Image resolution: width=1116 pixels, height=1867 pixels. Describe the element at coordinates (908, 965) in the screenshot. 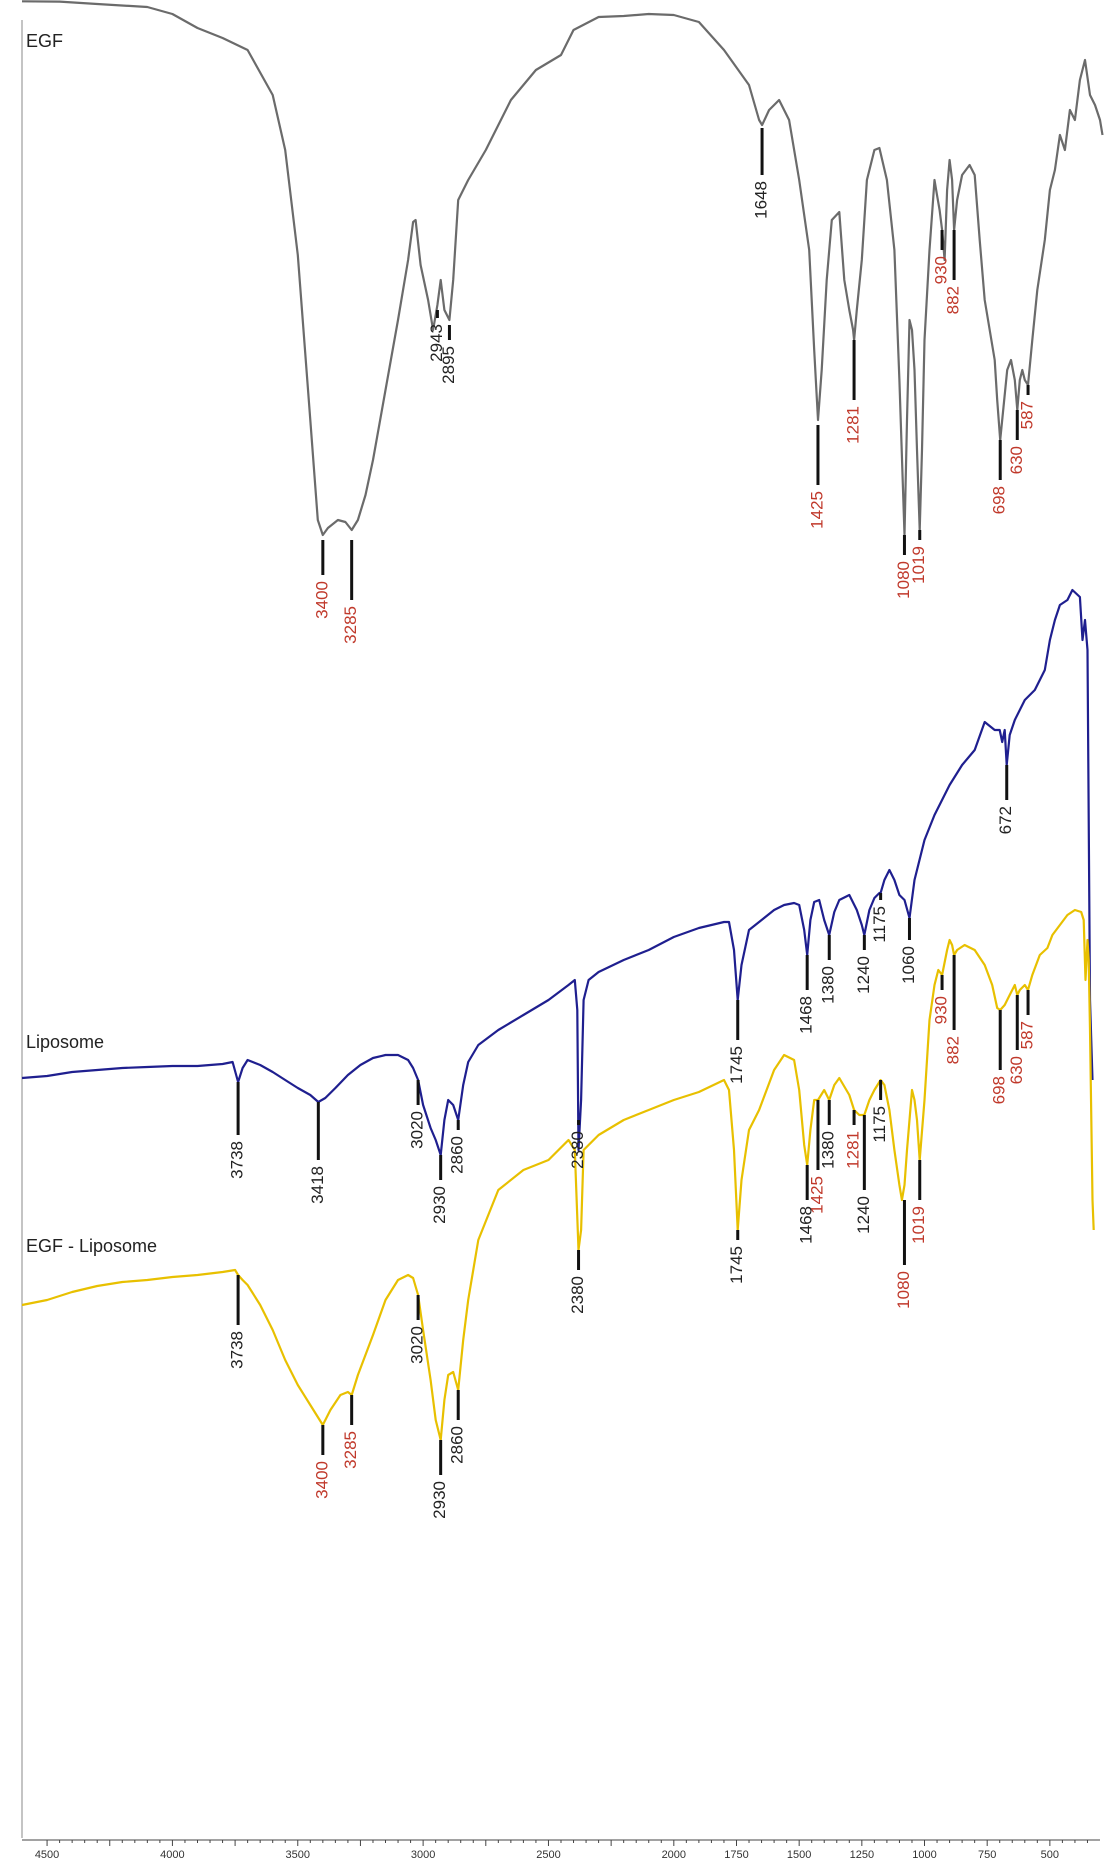

I see `peak-label: 1060` at that location.